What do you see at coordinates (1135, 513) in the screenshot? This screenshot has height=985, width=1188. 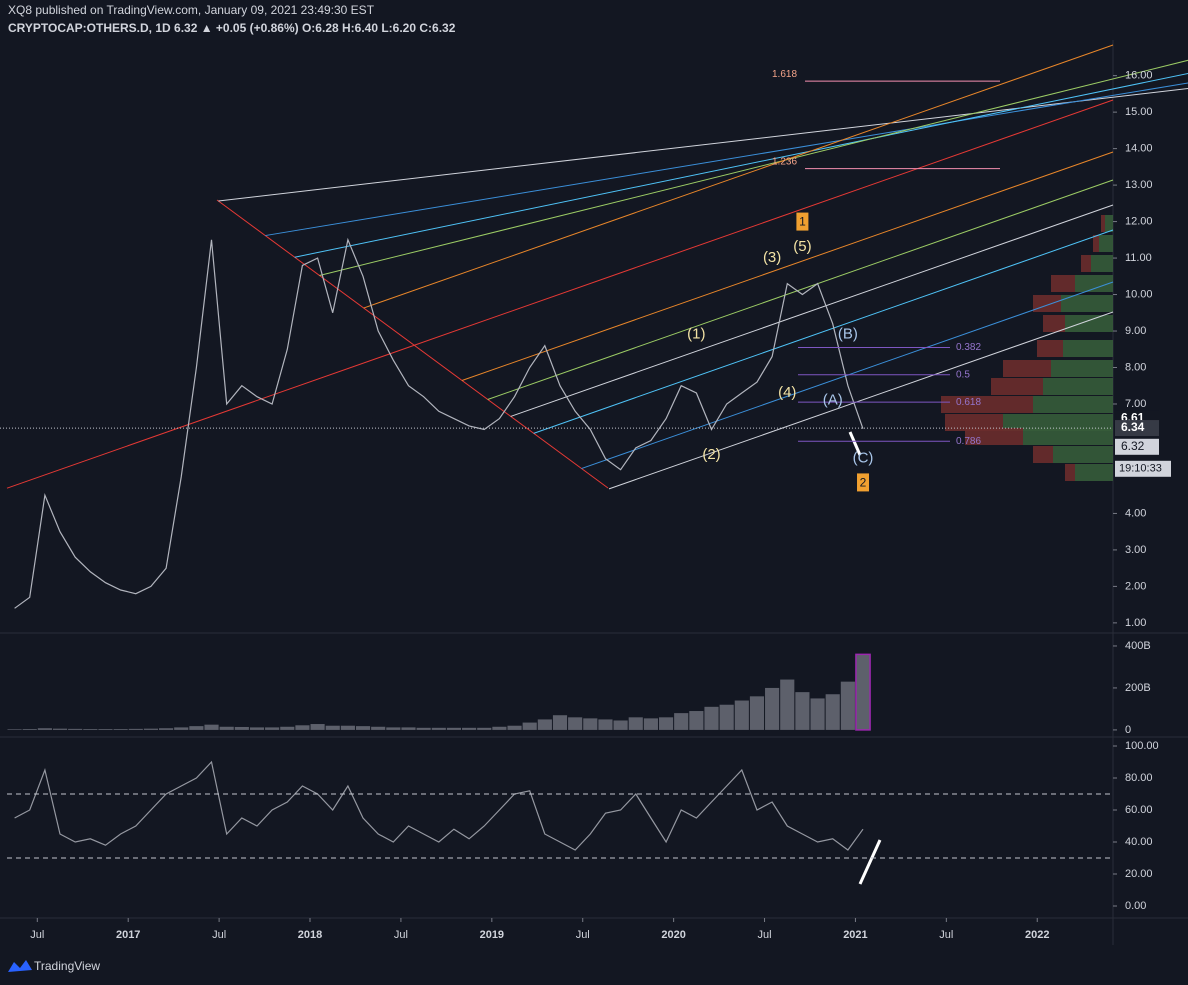 I see `y-tick-label: 4.00` at bounding box center [1135, 513].